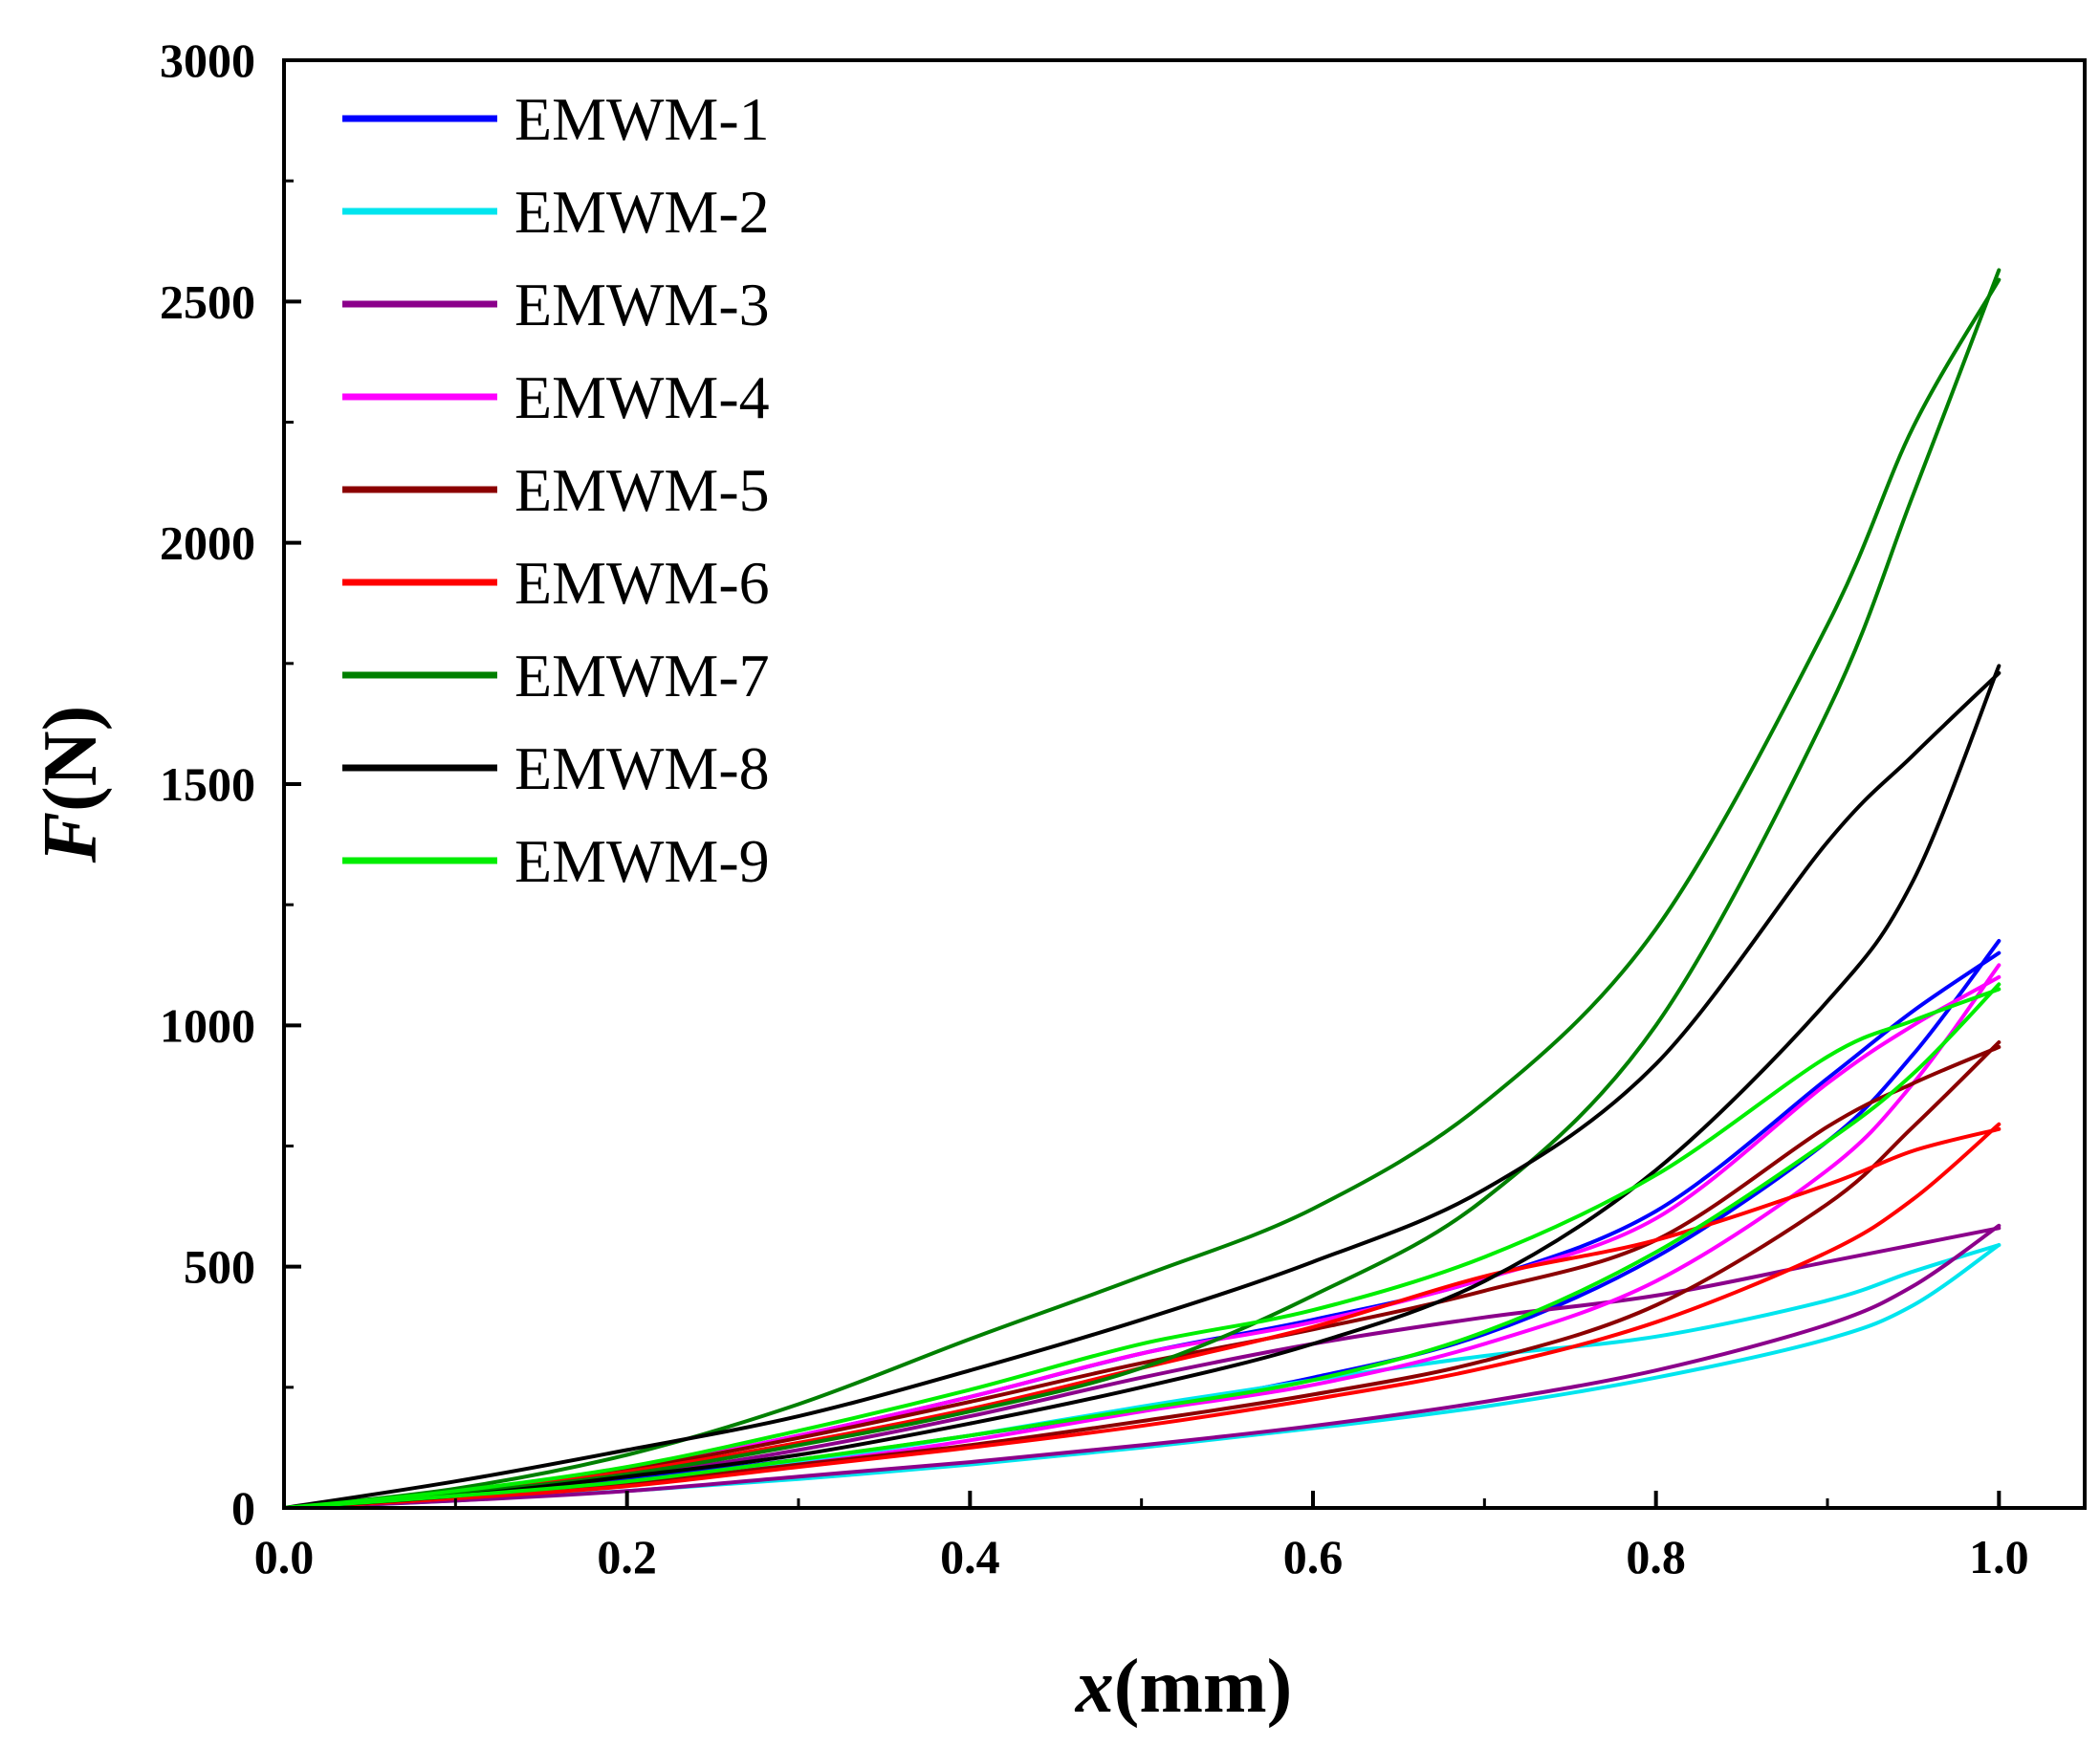  What do you see at coordinates (207, 301) in the screenshot?
I see `y-tick-label: 2500` at bounding box center [207, 301].